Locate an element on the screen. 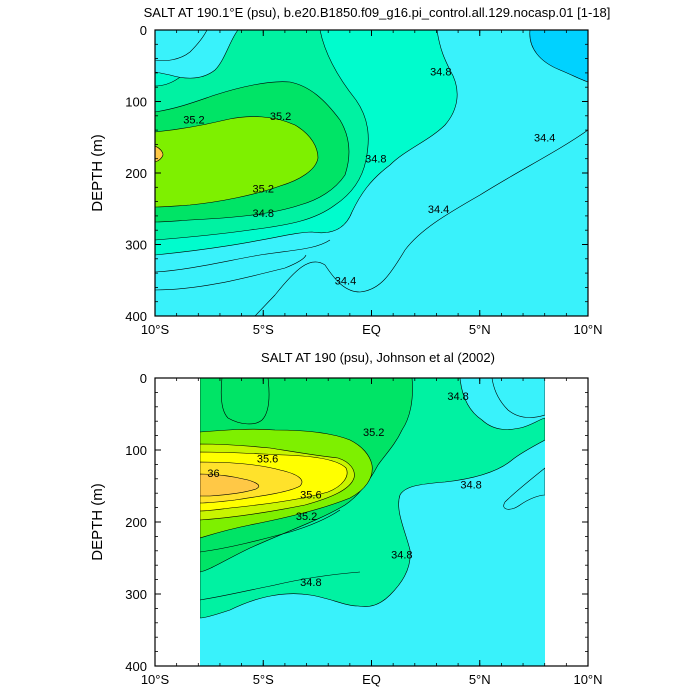 This screenshot has width=700, height=700. contour-label: 36 is located at coordinates (213, 474).